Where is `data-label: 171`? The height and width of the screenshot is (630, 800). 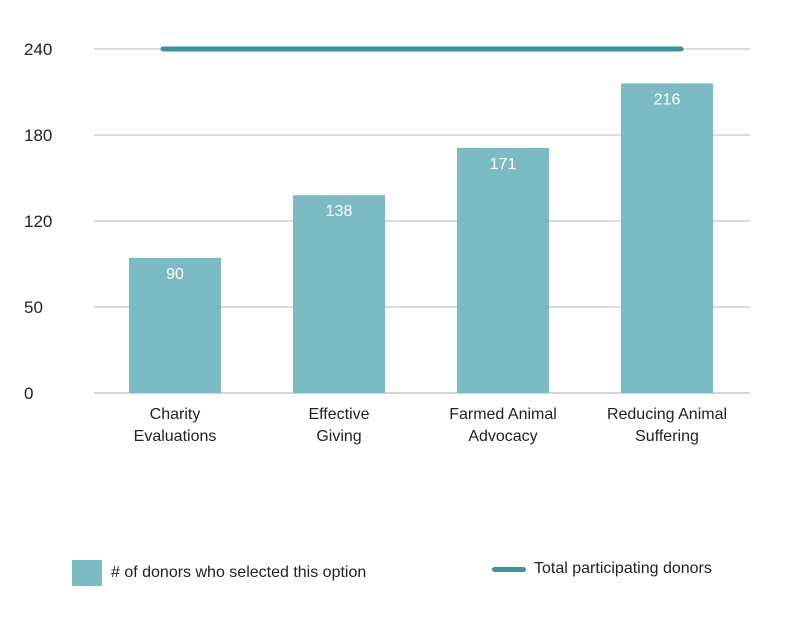 data-label: 171 is located at coordinates (503, 164).